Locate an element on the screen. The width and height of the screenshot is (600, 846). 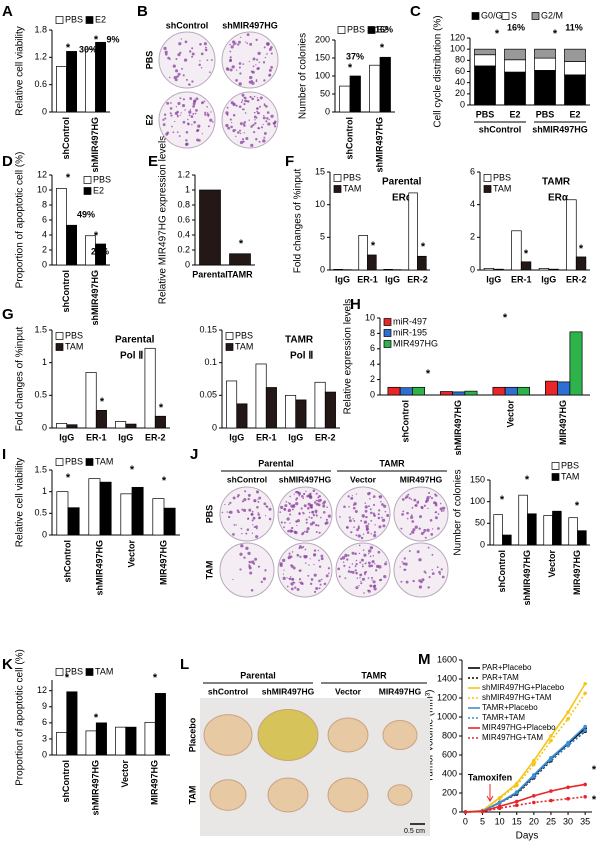
panel-letter: D is located at coordinates (7, 161).